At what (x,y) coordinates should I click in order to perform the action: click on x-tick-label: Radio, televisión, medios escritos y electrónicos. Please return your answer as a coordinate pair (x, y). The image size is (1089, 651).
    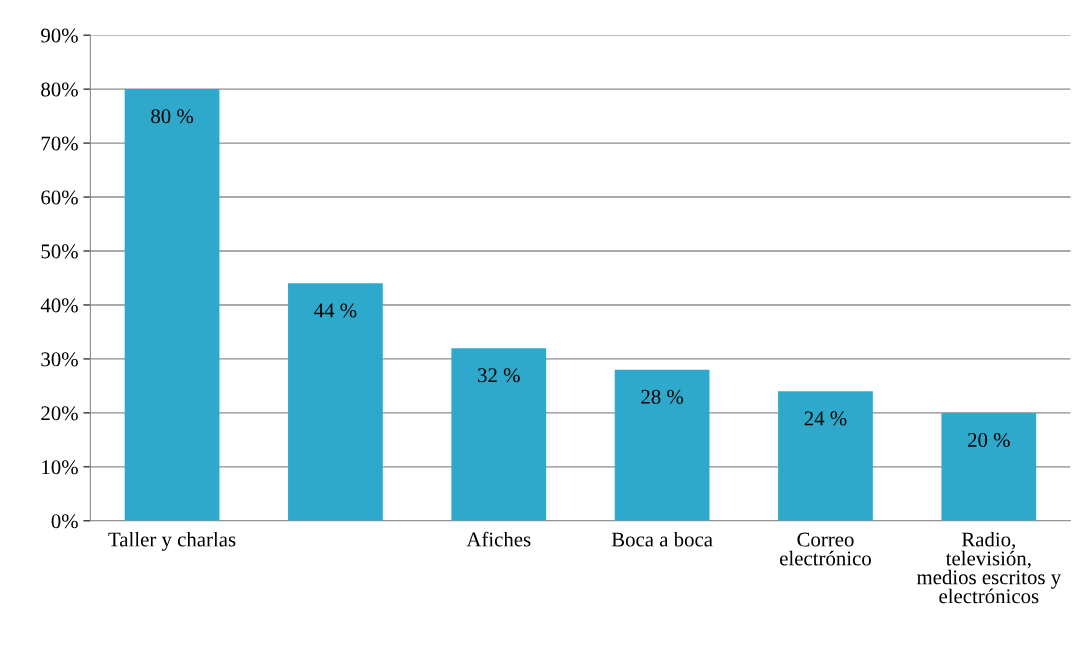
    Looking at the image, I should click on (989, 567).